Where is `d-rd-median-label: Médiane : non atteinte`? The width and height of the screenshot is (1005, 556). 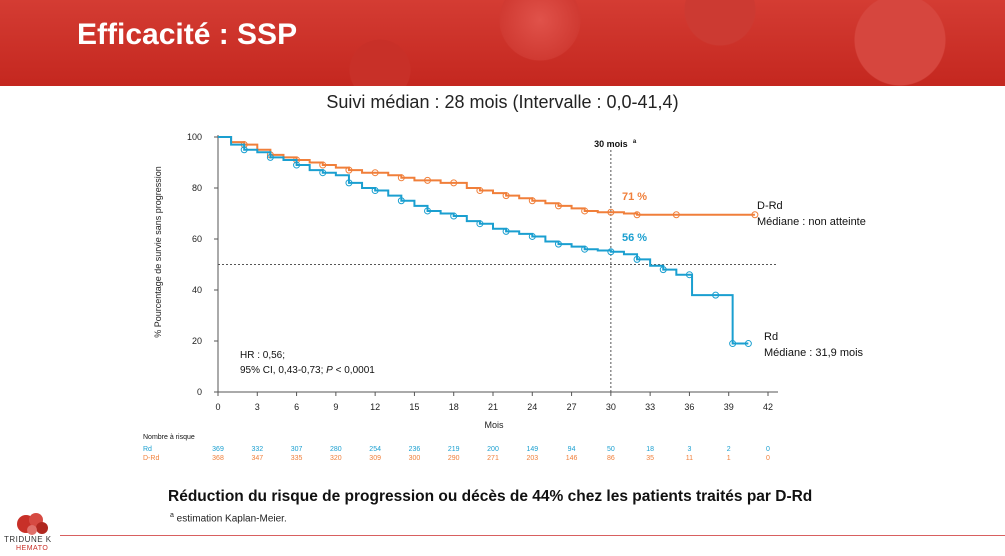 d-rd-median-label: Médiane : non atteinte is located at coordinates (811, 222).